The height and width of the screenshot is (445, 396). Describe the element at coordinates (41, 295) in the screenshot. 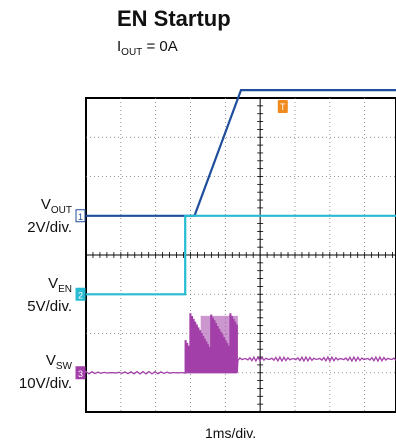

I see `ven-label: VEN 5V/div.` at that location.